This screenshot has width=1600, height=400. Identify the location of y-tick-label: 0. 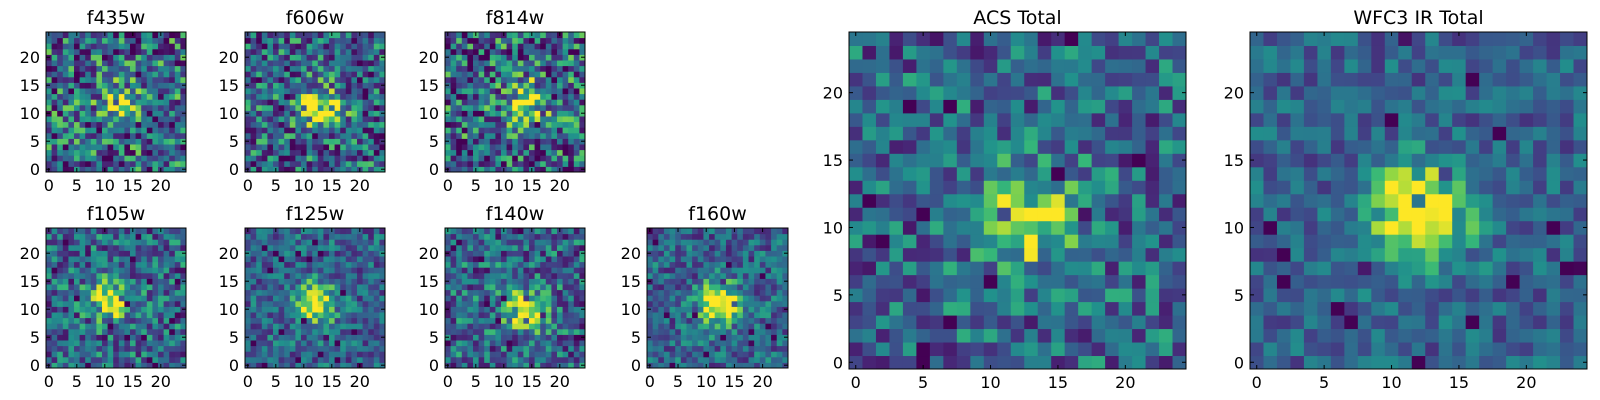
(434, 169).